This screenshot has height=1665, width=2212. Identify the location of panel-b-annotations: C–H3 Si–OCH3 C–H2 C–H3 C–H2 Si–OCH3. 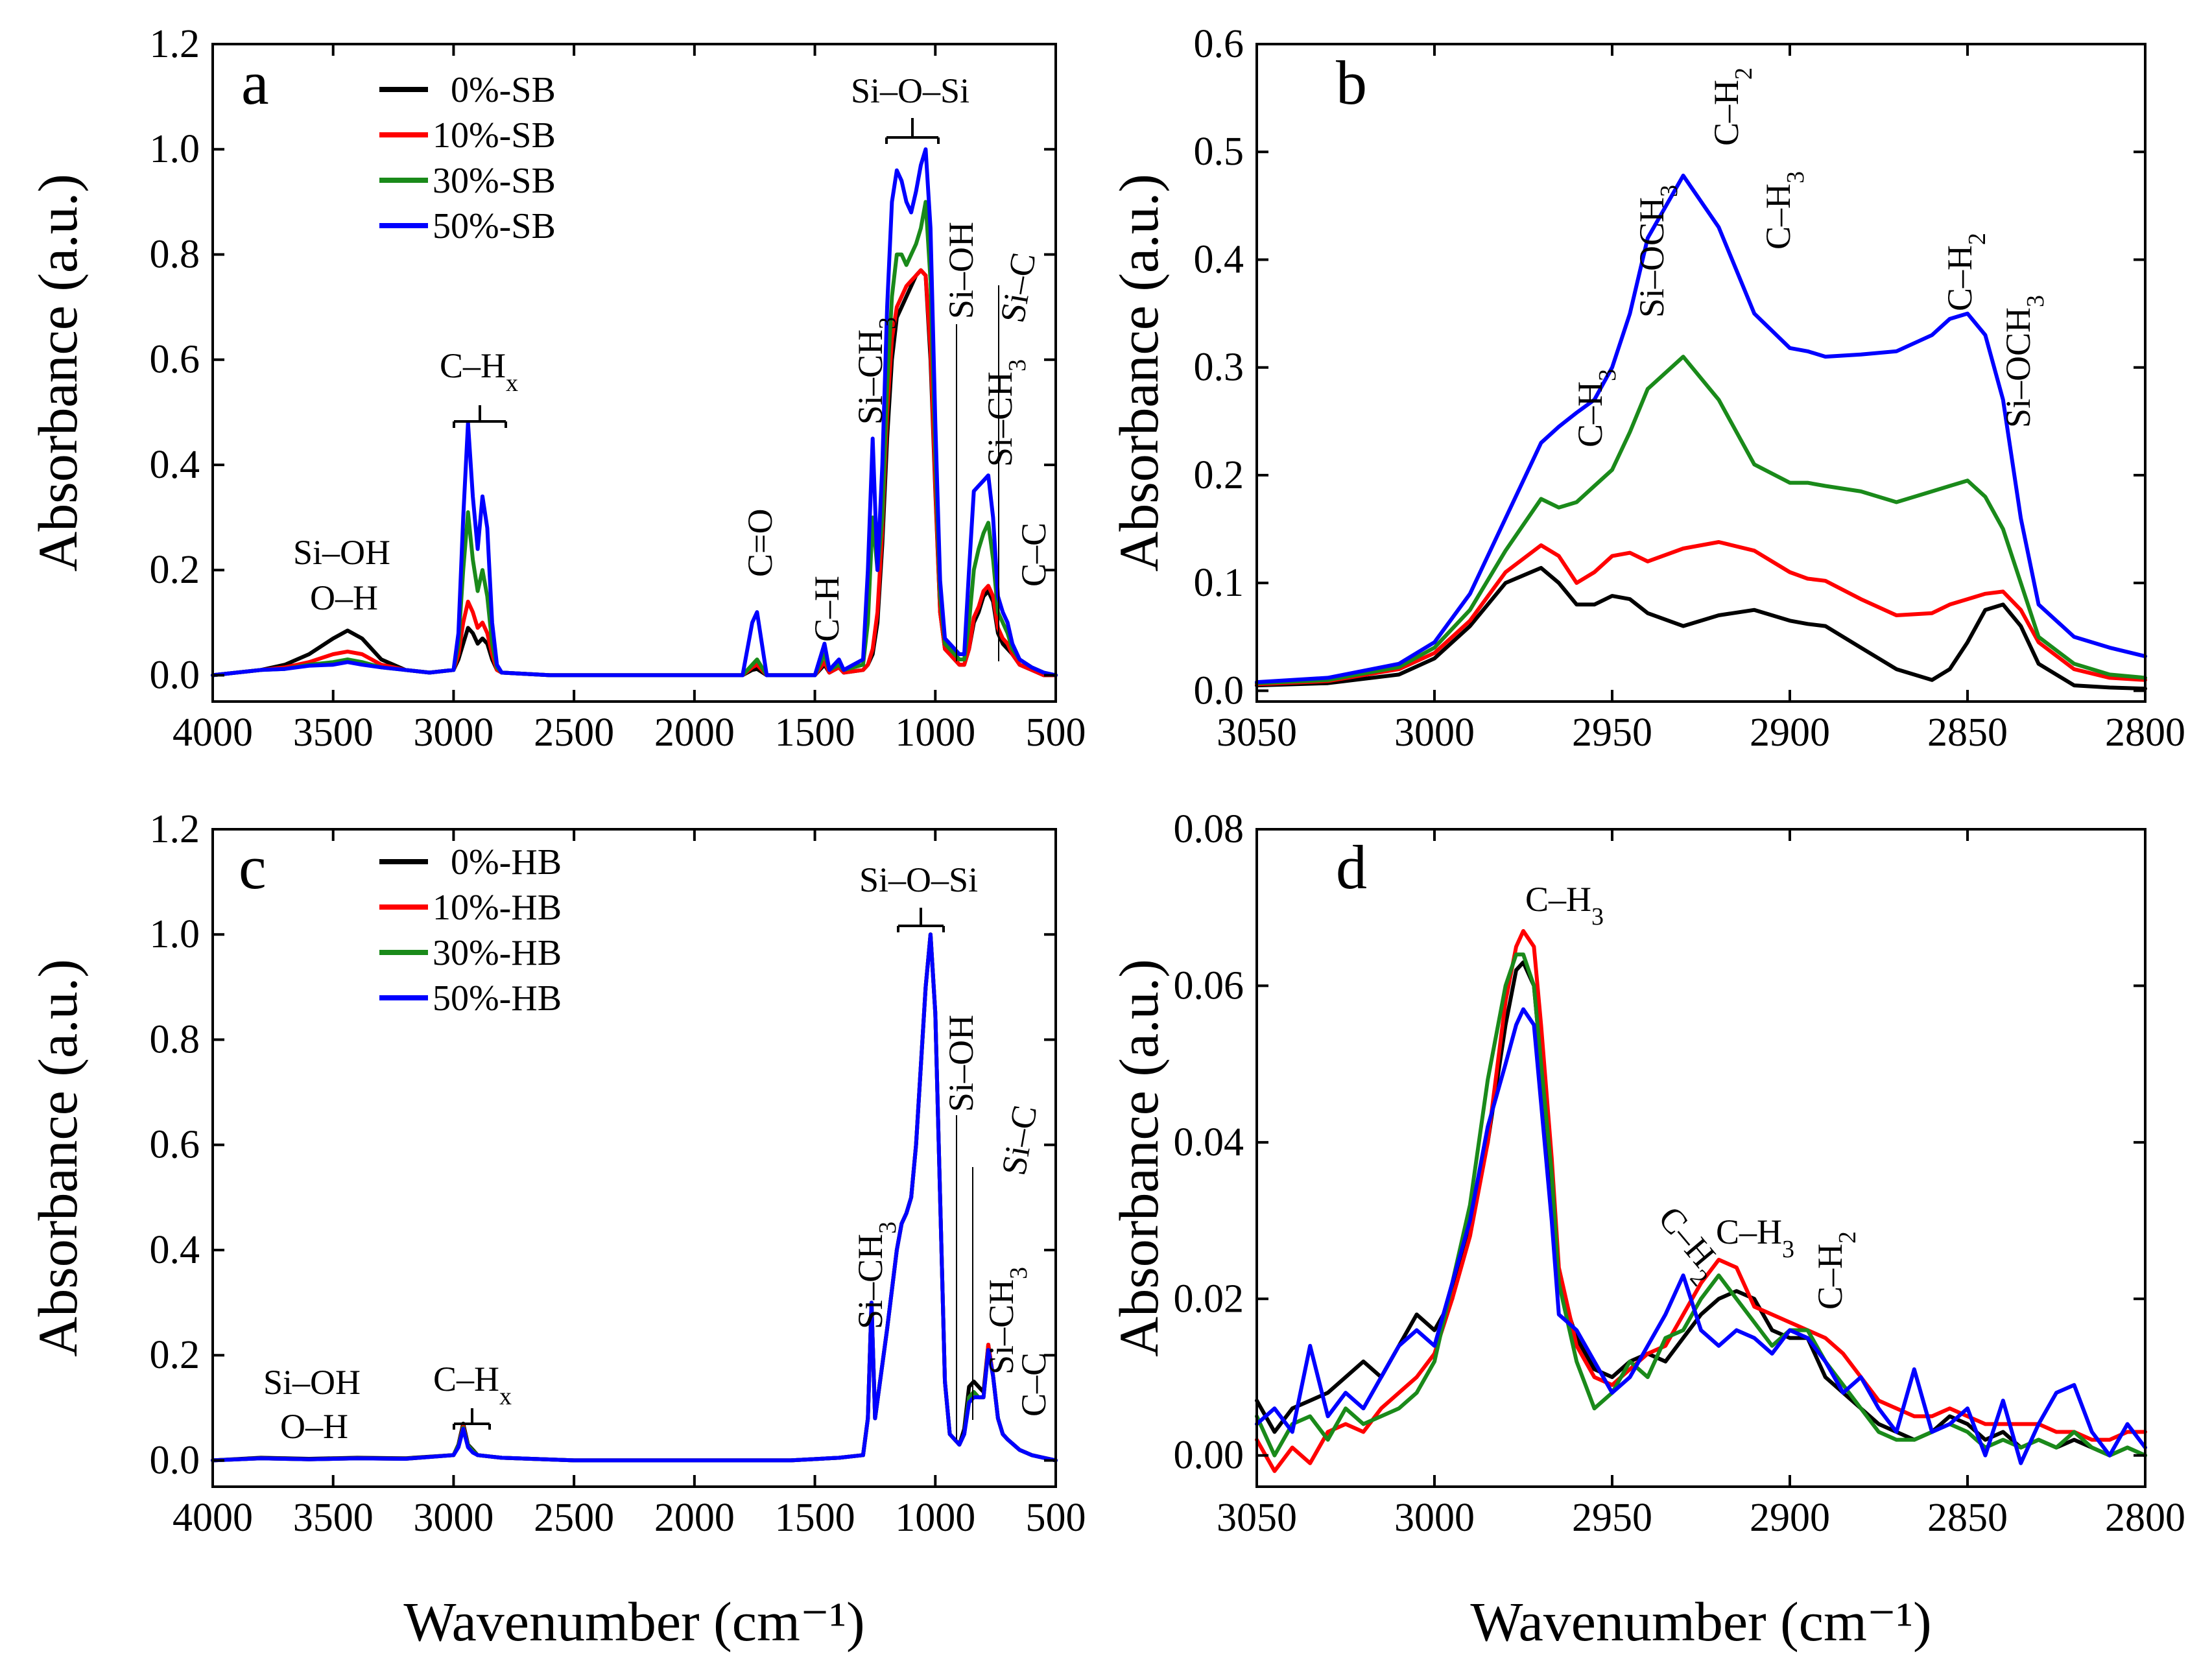
(1810, 257).